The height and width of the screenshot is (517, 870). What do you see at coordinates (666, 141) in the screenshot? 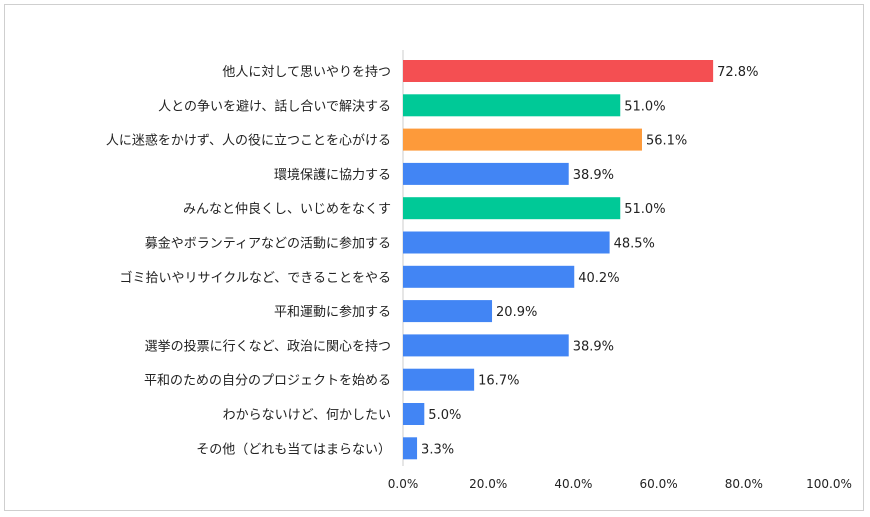
I see `value-label: 56.1%` at bounding box center [666, 141].